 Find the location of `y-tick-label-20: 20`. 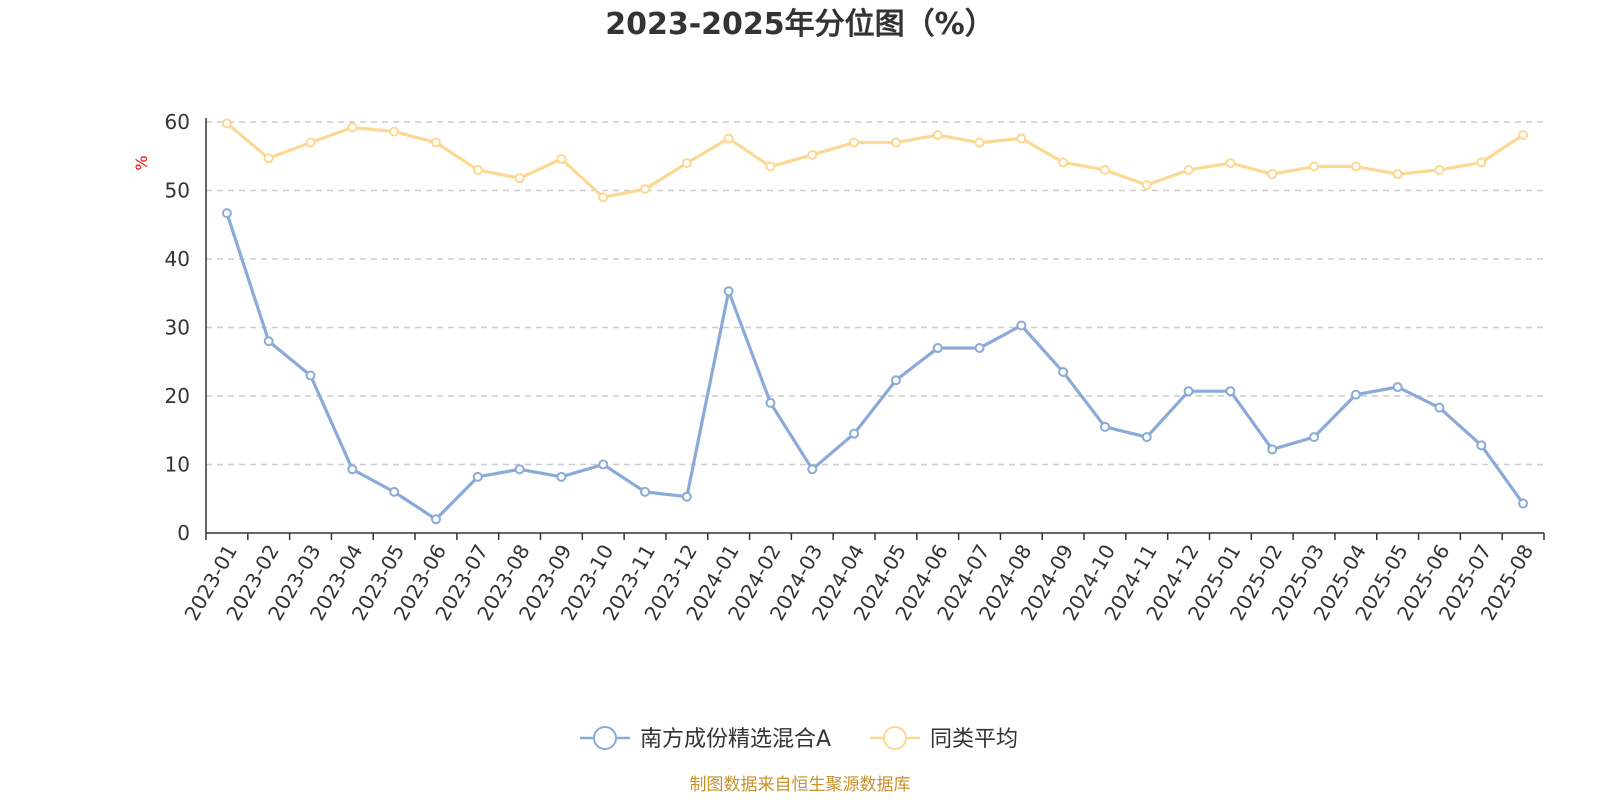

y-tick-label-20: 20 is located at coordinates (177, 396).